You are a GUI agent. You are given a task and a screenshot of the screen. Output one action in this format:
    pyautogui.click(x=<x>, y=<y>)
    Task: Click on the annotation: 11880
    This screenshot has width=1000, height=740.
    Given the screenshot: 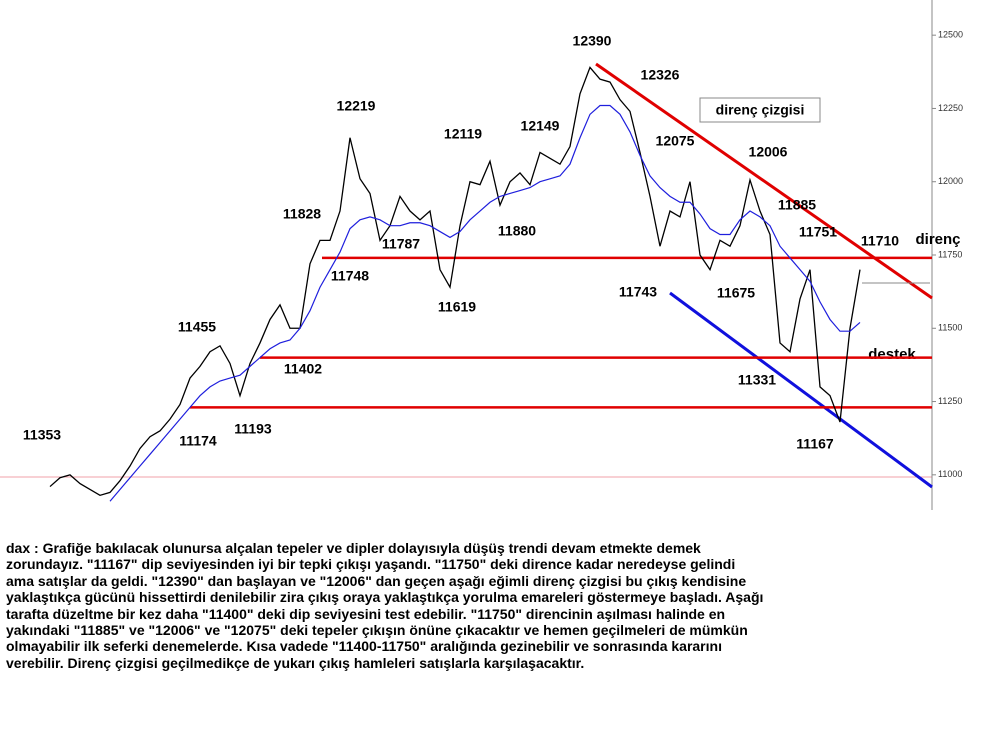 What is the action you would take?
    pyautogui.click(x=517, y=231)
    